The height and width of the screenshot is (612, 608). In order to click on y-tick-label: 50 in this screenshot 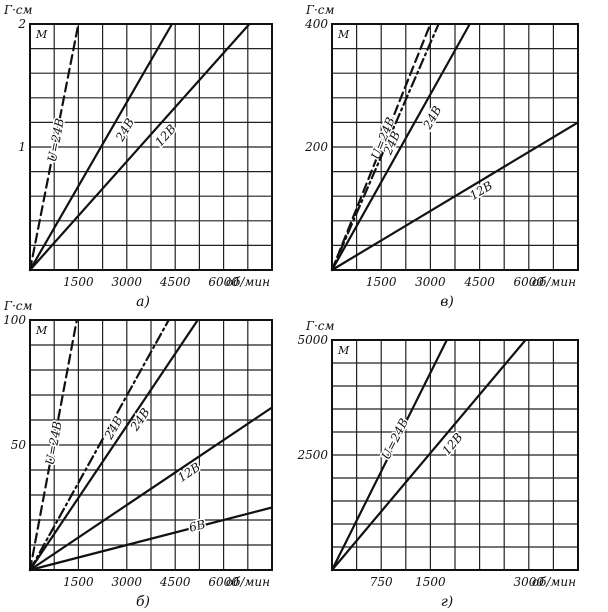, I will do `click(19, 445)`.